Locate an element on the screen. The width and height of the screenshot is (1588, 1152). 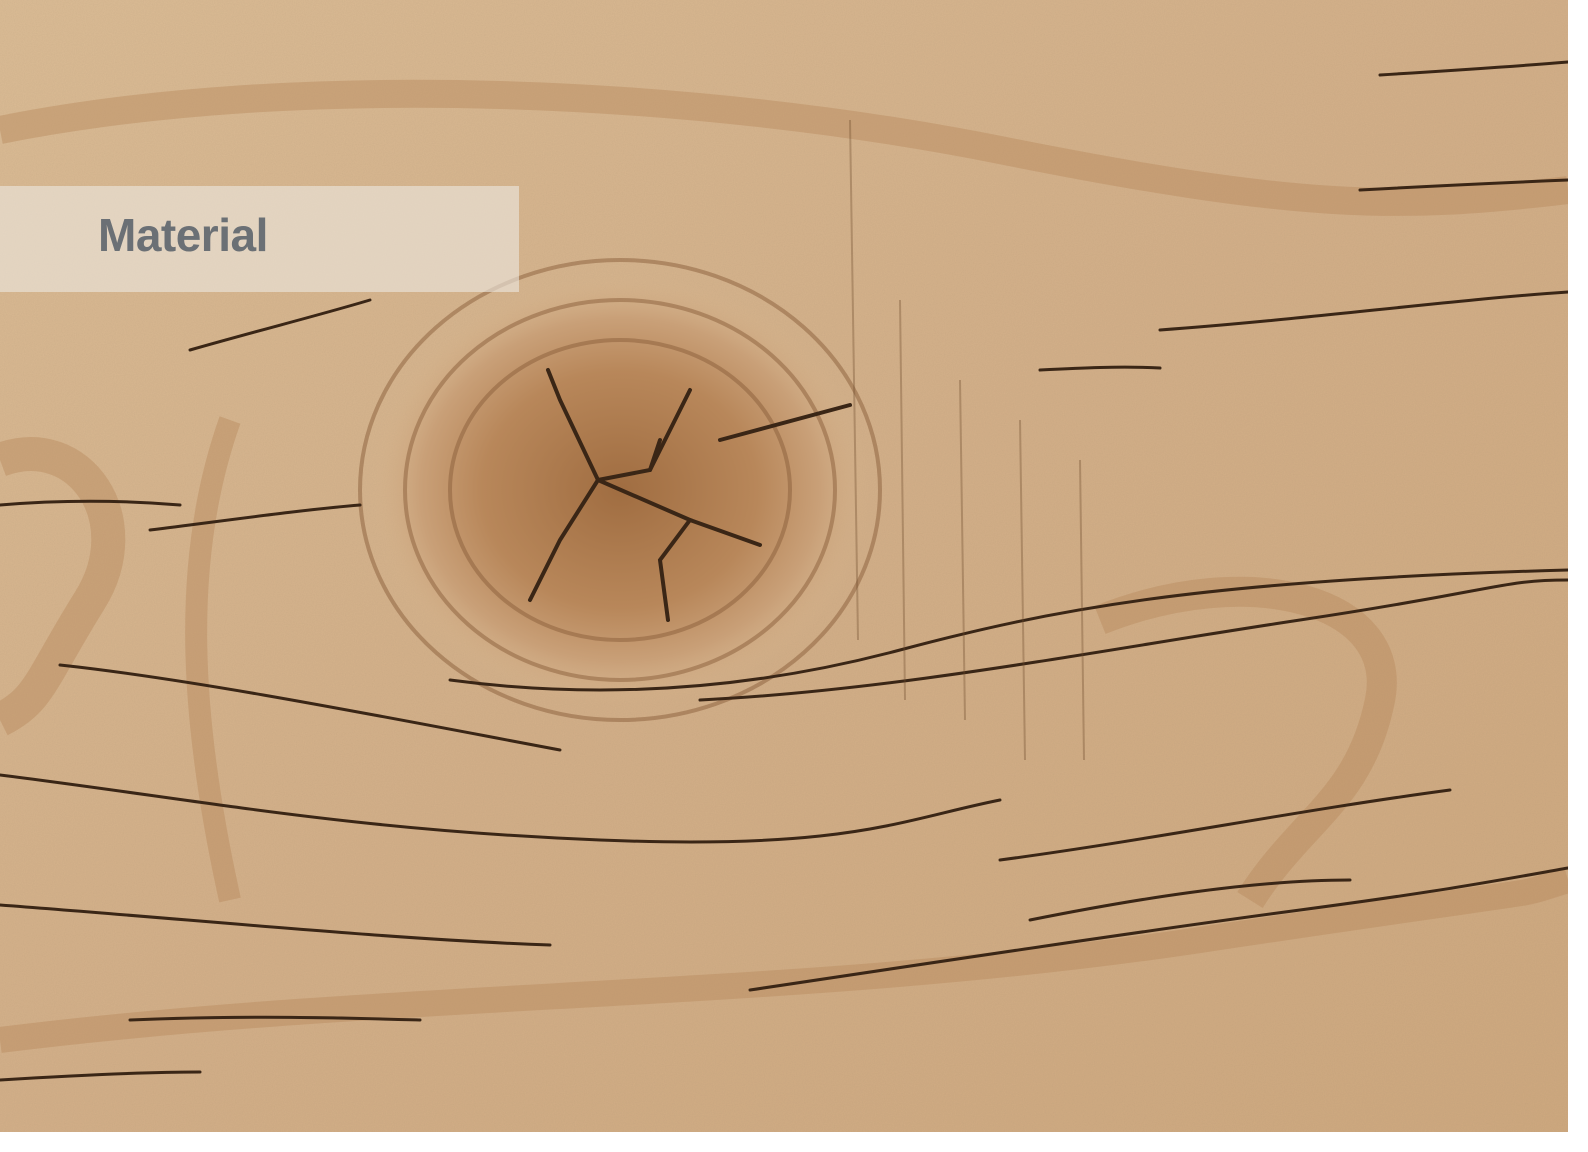
knot-rings is located at coordinates (620, 490).